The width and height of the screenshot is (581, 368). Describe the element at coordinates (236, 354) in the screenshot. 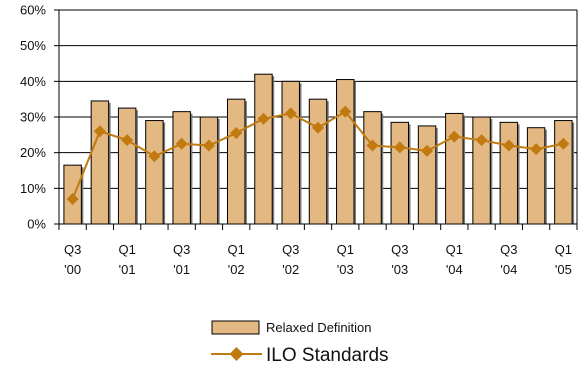

I see `legend-marker-ilo` at that location.